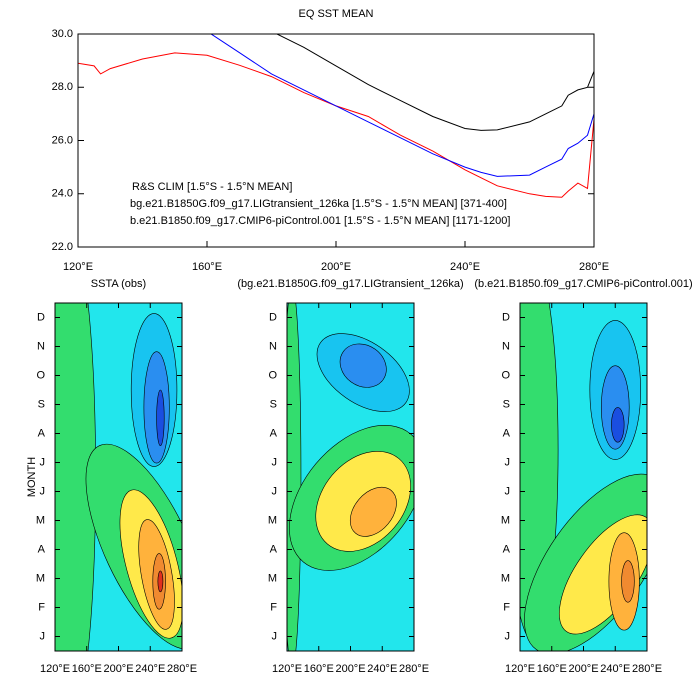 Image resolution: width=700 pixels, height=700 pixels. What do you see at coordinates (212, 187) in the screenshot?
I see `legend-entry: R&S CLIM [1.5°S - 1.5°N MEAN]` at bounding box center [212, 187].